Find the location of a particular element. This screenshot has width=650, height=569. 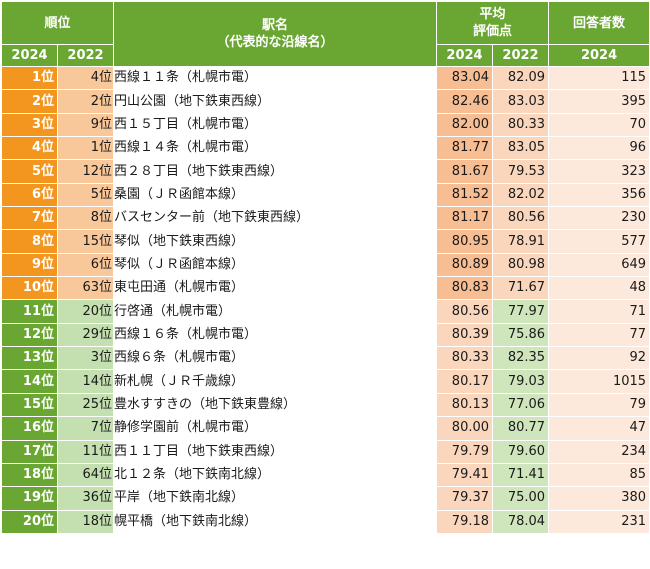

table-row: 8位 15位 琴似（地下鉄東西線） 80.95 78.91 577 is located at coordinates (325, 241).